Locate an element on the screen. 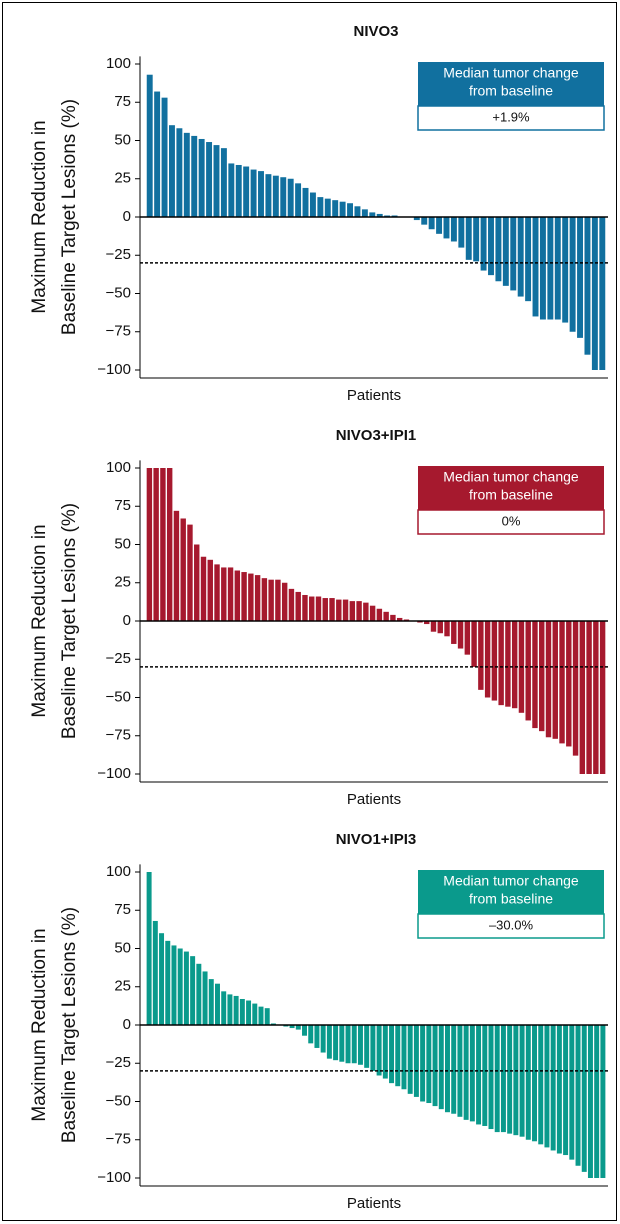 Image resolution: width=620 pixels, height=1224 pixels. annotation-header is located at coordinates (511, 84).